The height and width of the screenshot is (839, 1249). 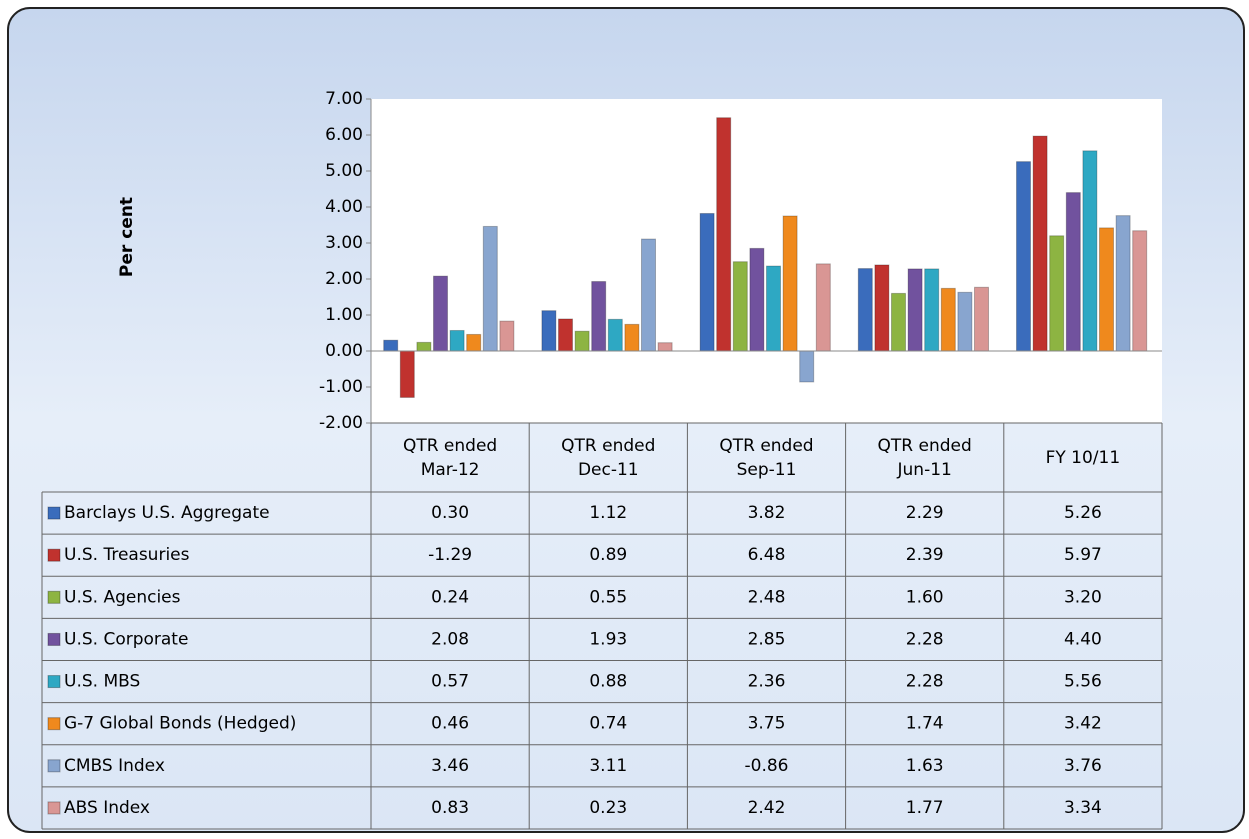 I want to click on table-value: 5.56, so click(x=1083, y=682).